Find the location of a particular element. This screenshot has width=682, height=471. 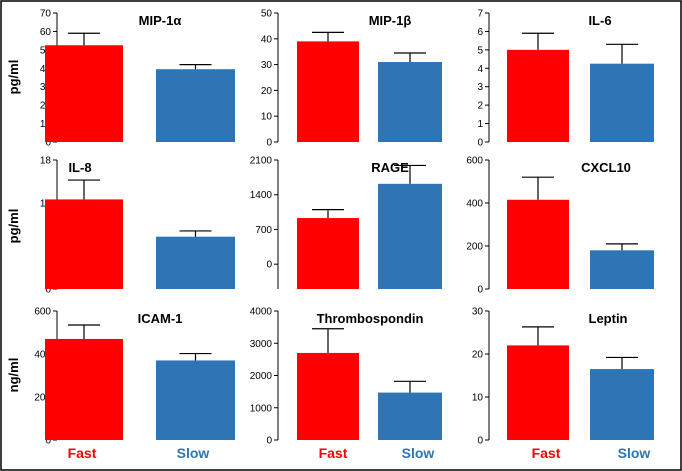

y-tick-label: 1000 is located at coordinates (261, 408).